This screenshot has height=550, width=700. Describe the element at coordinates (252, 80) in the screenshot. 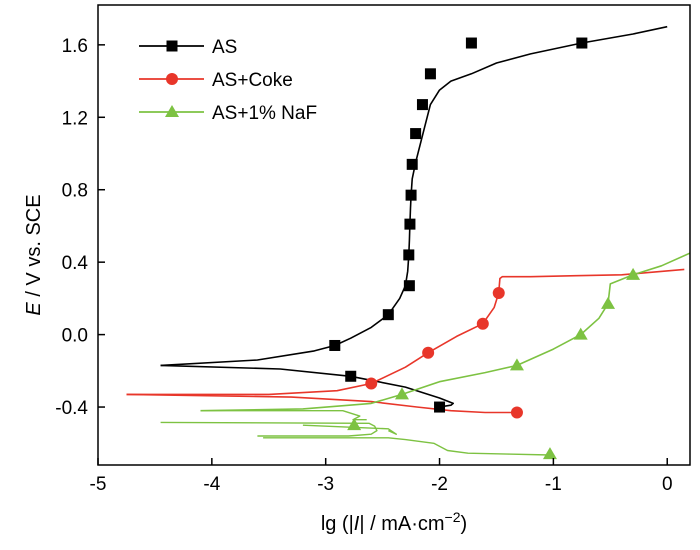

I see `legend-label-as-coke: AS+Coke` at that location.